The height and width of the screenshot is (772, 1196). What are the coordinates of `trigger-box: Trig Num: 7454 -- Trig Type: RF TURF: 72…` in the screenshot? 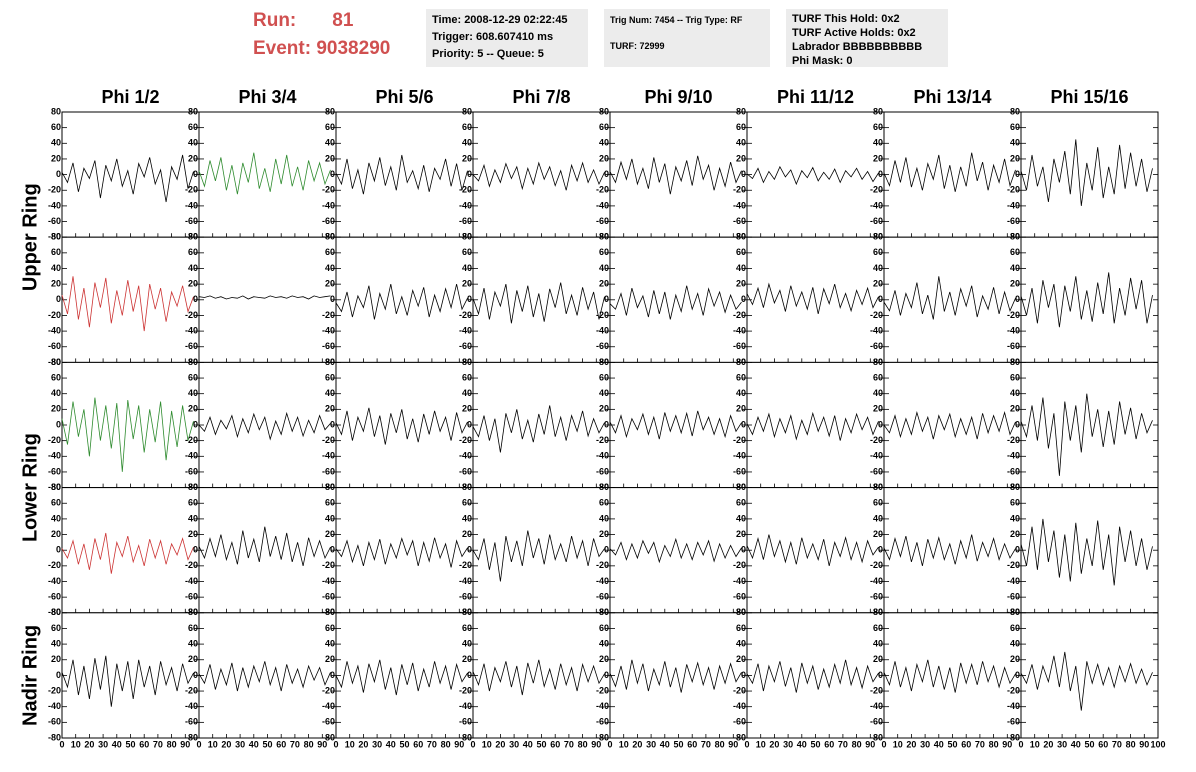 It's located at (687, 38).